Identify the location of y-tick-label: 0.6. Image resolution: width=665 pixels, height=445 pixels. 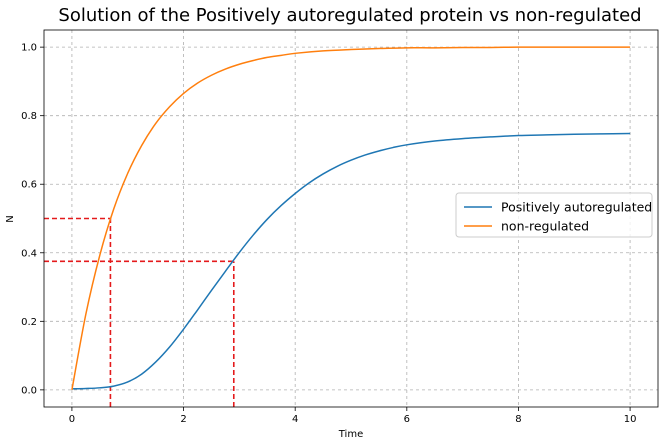
(29, 185).